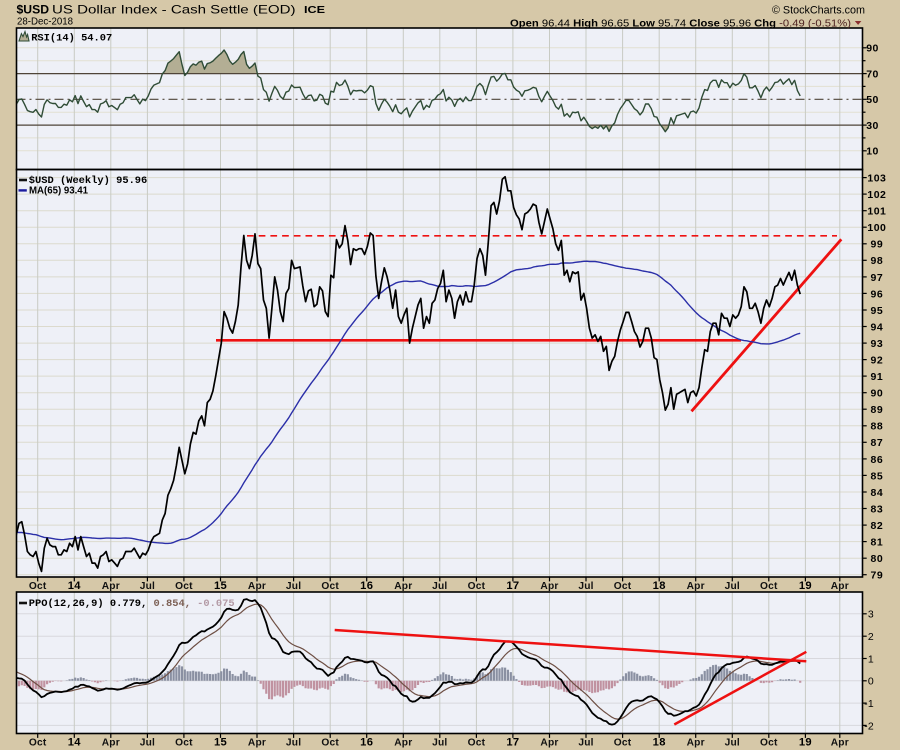 The image size is (900, 750). I want to click on svg-text: 102, so click(876, 195).